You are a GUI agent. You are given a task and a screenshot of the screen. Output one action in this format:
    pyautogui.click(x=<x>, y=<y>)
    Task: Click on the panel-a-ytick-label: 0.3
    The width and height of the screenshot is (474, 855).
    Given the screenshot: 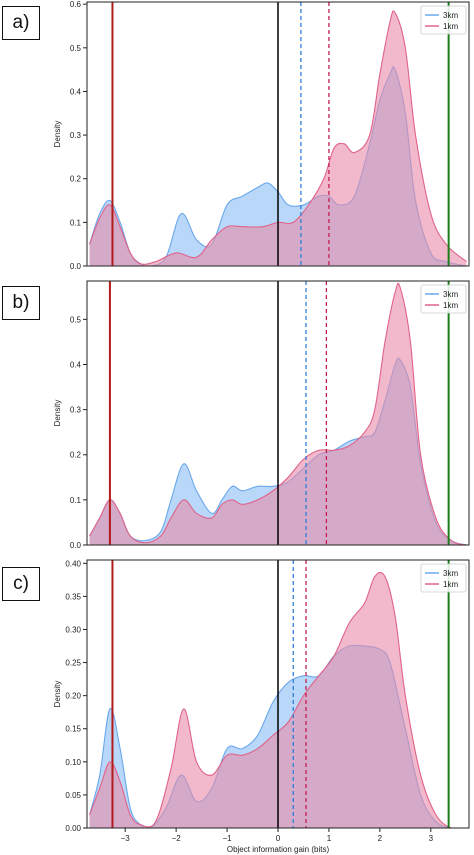 What is the action you would take?
    pyautogui.click(x=76, y=135)
    